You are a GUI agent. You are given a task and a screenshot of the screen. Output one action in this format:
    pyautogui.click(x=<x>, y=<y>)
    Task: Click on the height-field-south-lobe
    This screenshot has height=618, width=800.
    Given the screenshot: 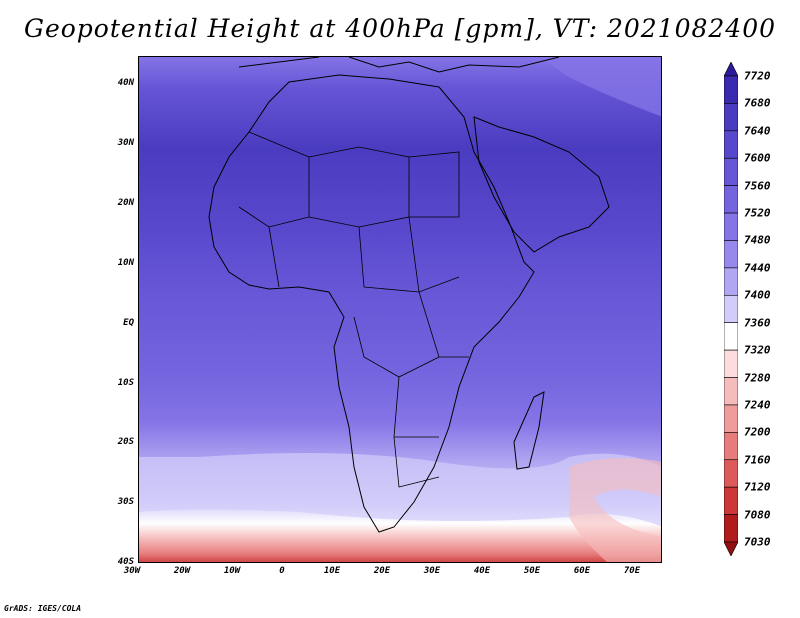 What is the action you would take?
    pyautogui.click(x=400, y=490)
    